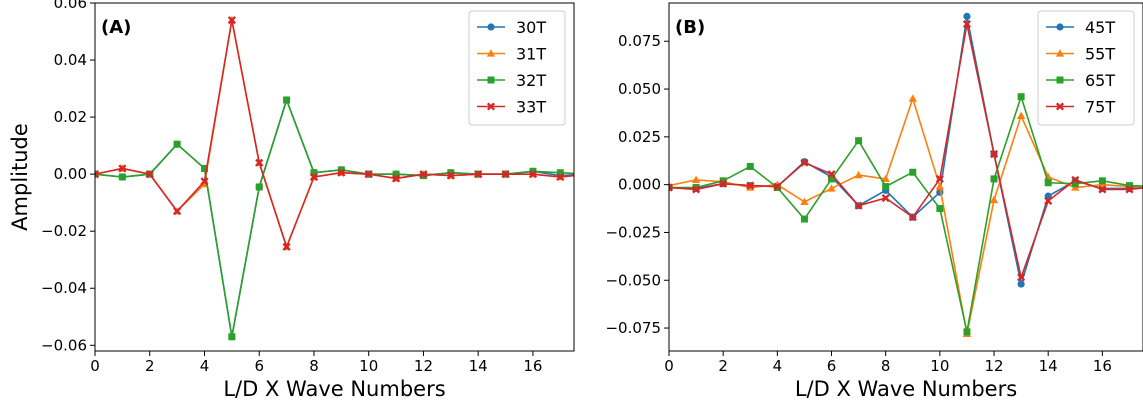 The image size is (1143, 406). Describe the element at coordinates (64, 345) in the screenshot. I see `y-tick-label: −0.06` at that location.